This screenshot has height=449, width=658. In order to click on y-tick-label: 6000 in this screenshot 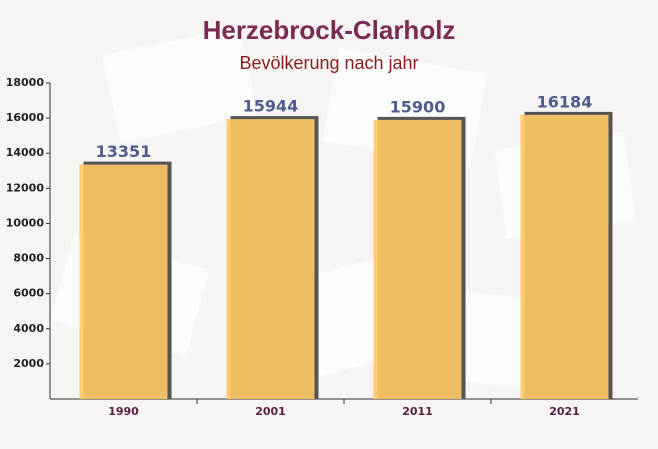, I will do `click(28, 293)`.